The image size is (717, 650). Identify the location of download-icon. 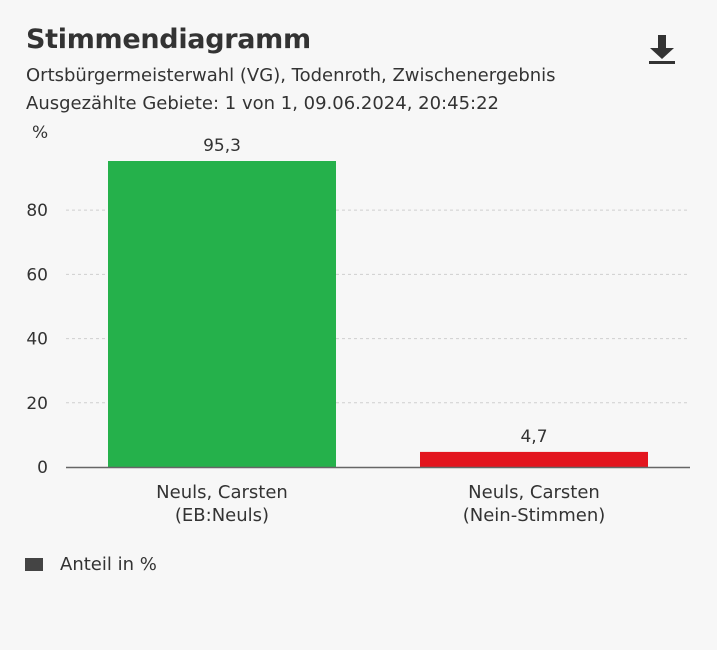
(662, 49).